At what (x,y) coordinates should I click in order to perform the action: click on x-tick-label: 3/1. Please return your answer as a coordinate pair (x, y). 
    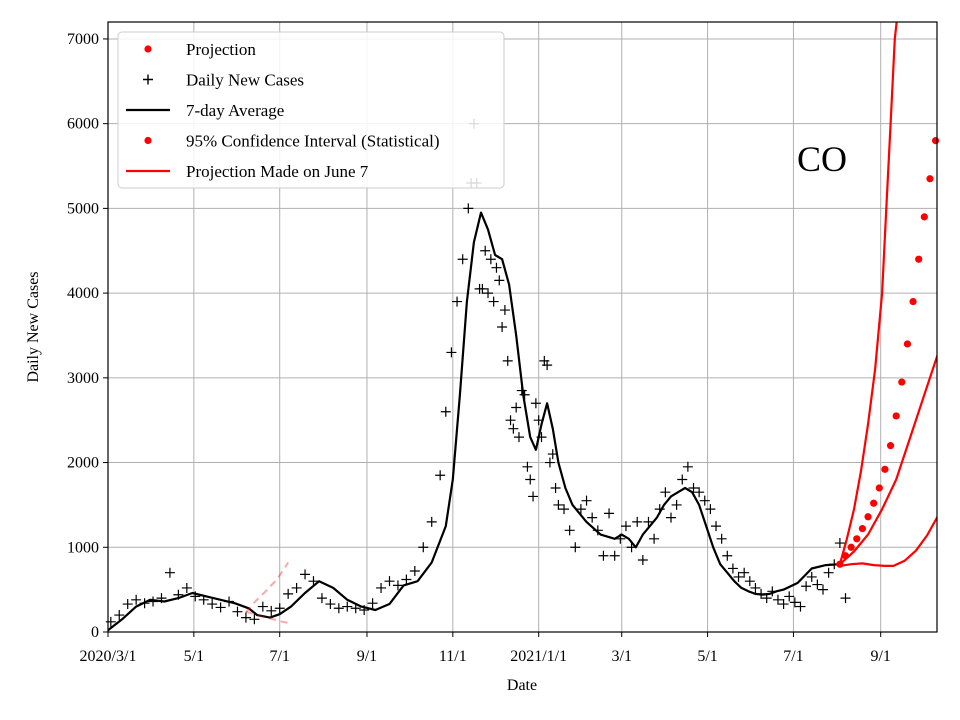
    Looking at the image, I should click on (622, 656).